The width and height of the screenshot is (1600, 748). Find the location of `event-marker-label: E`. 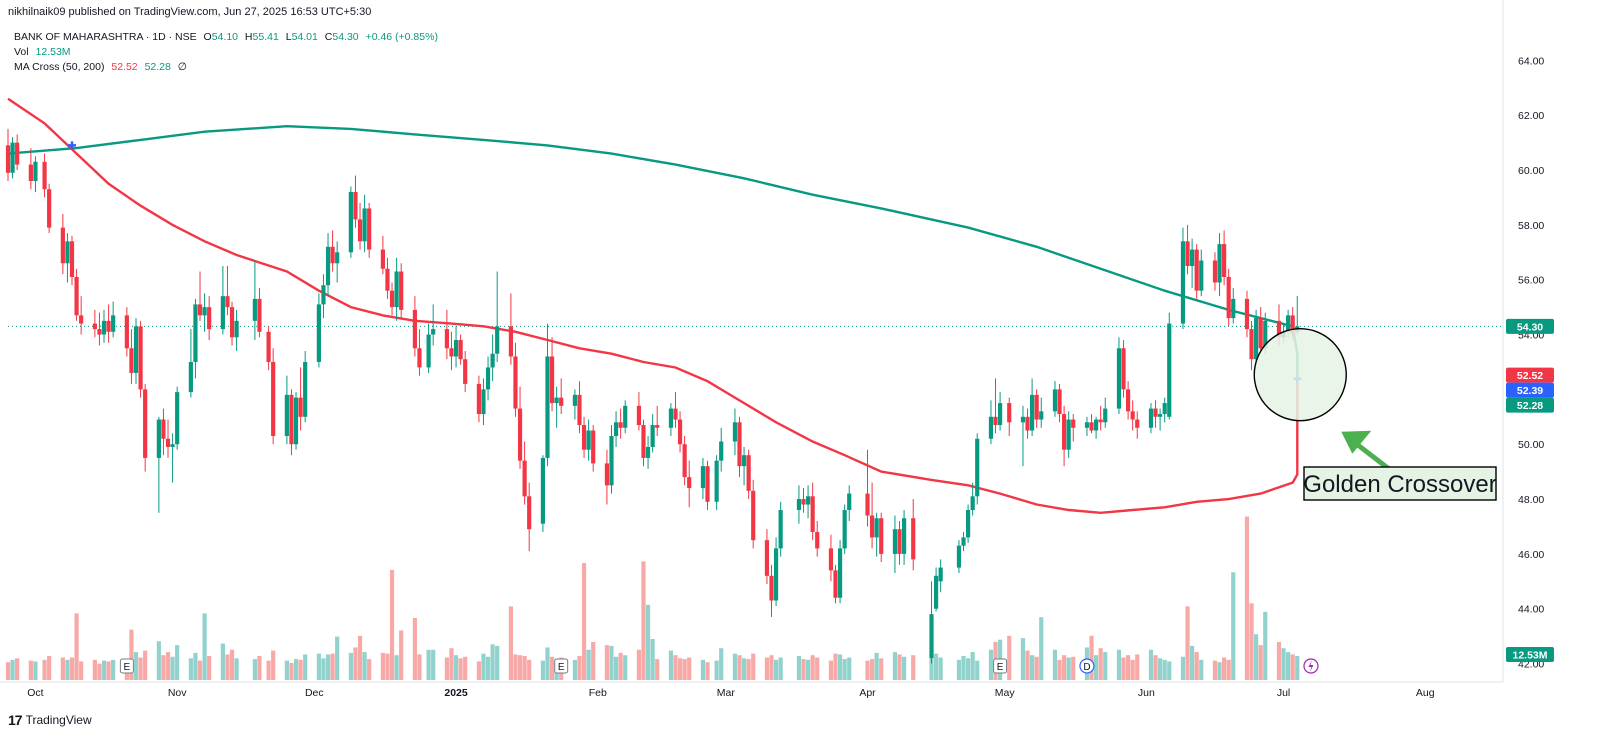

event-marker-label: E is located at coordinates (1000, 667).